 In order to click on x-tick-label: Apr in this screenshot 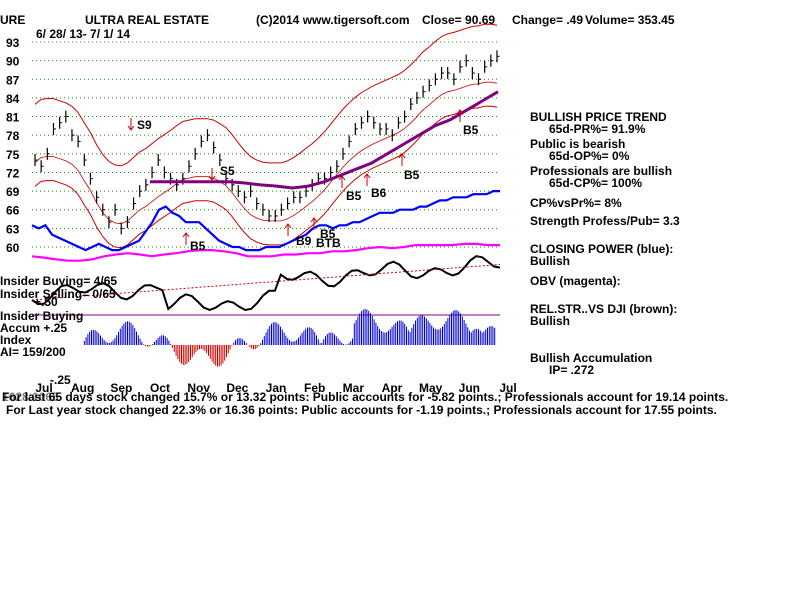, I will do `click(392, 388)`.